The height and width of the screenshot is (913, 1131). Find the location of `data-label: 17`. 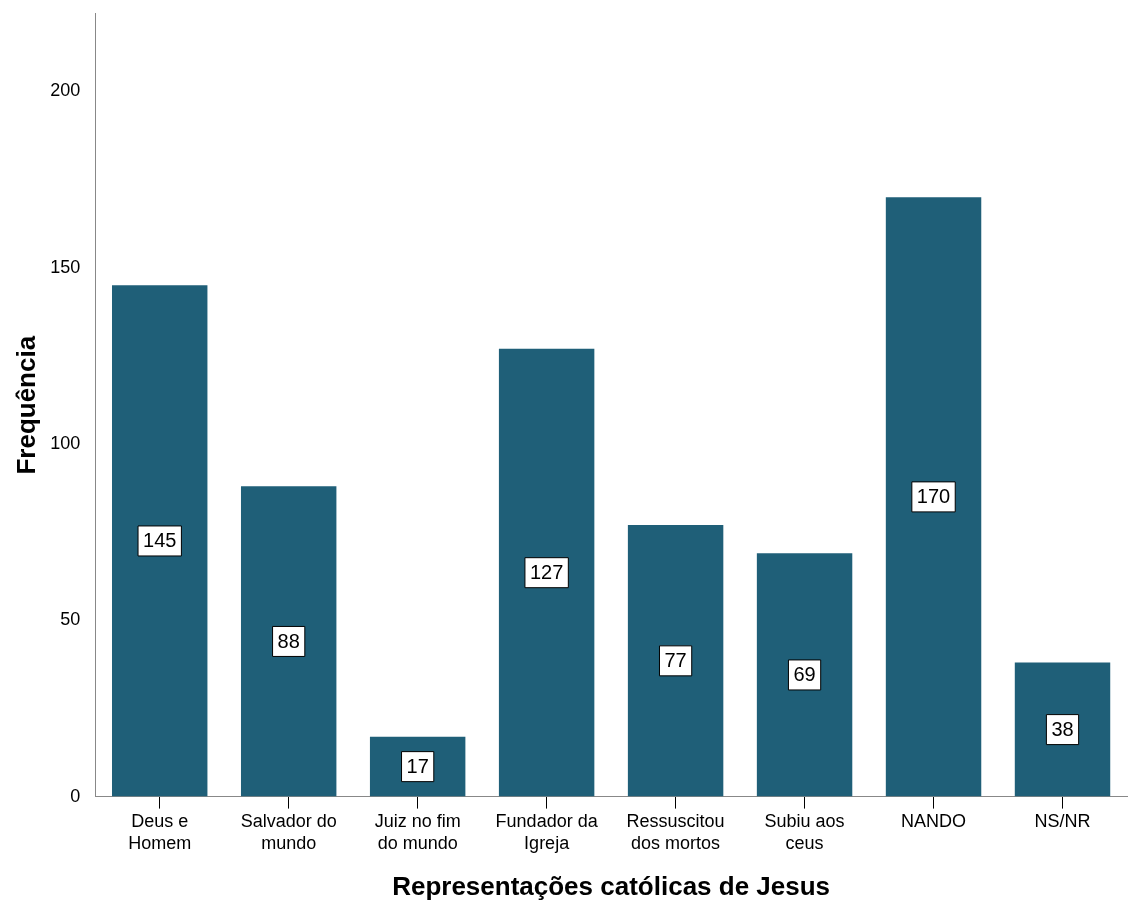

data-label: 17 is located at coordinates (417, 766).